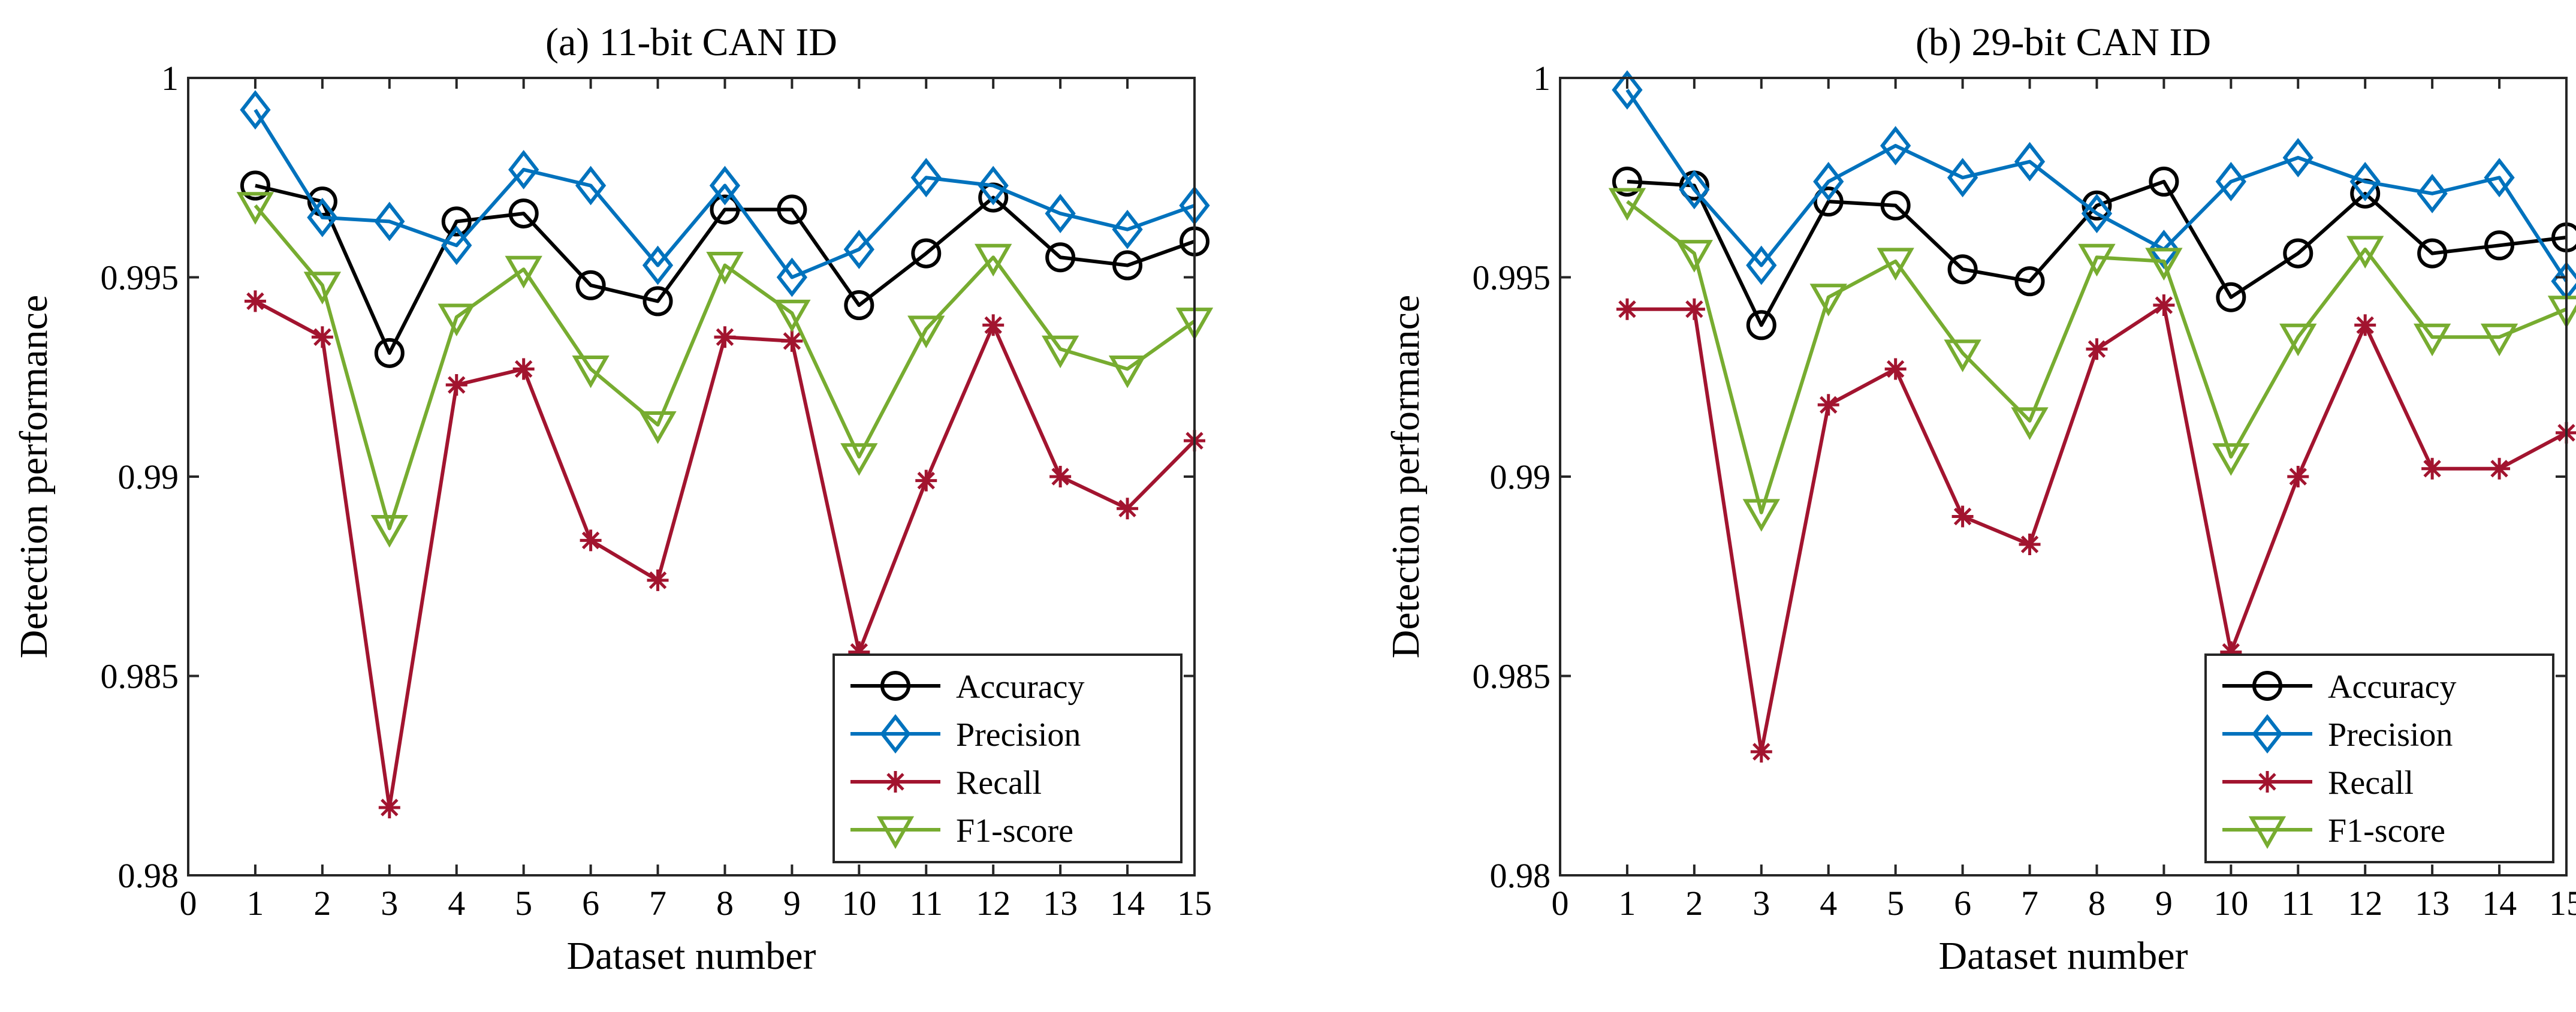  What do you see at coordinates (148, 875) in the screenshot?
I see `y-tick-label: 0.98` at bounding box center [148, 875].